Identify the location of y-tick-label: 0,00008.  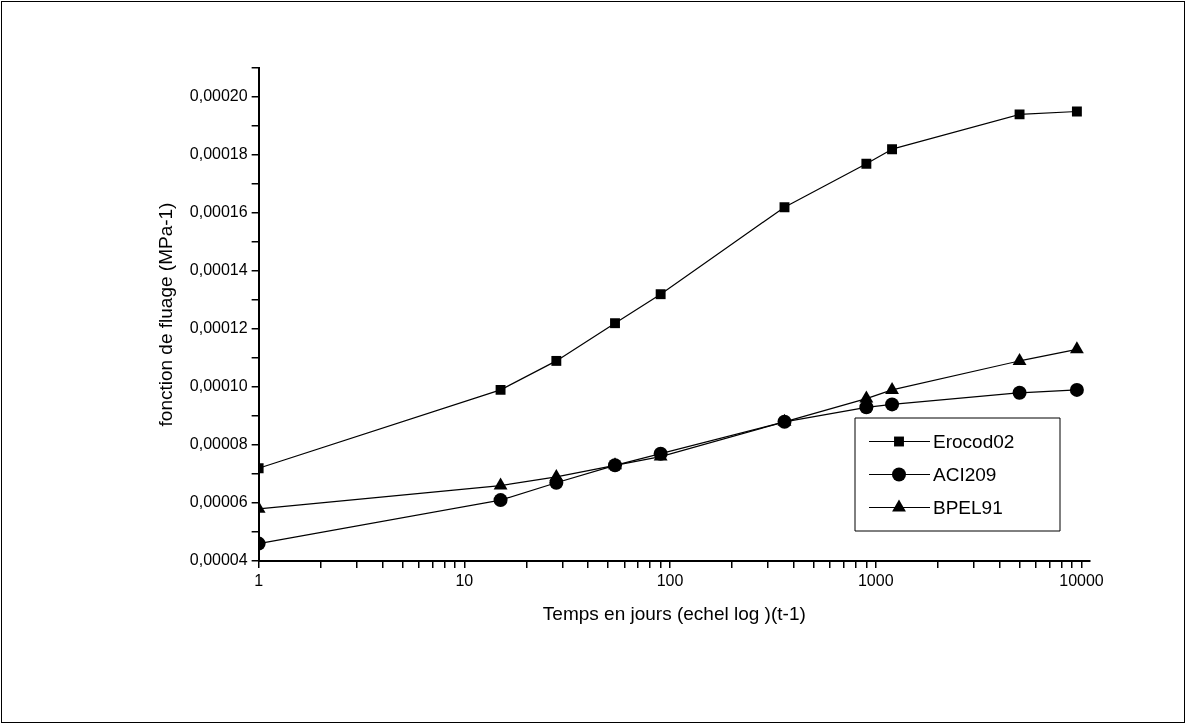
(218, 444).